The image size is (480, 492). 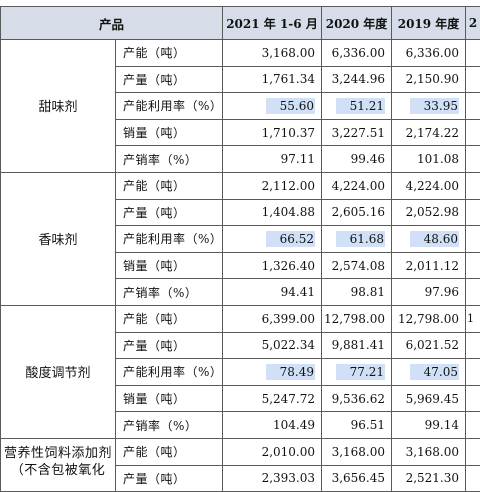 What do you see at coordinates (438, 159) in the screenshot?
I see `cell-value: 101.08` at bounding box center [438, 159].